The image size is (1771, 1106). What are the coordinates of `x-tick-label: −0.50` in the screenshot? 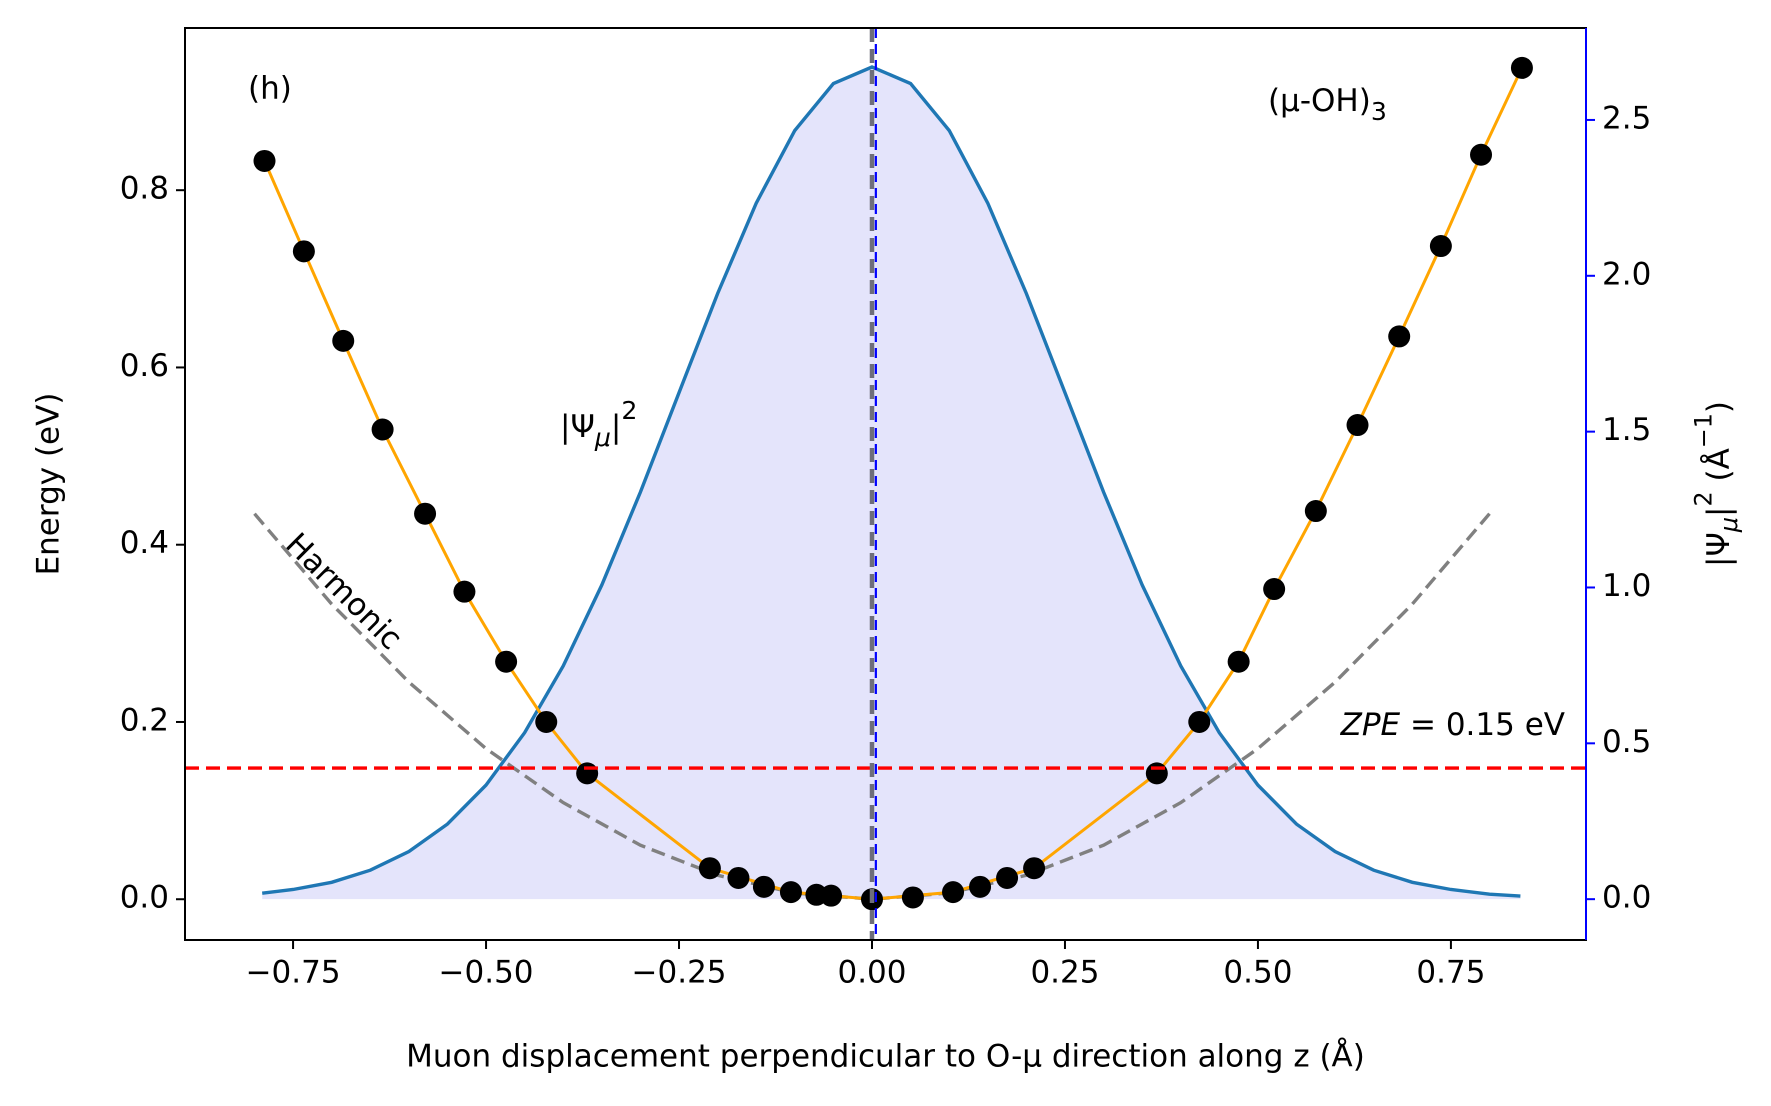 It's located at (486, 973).